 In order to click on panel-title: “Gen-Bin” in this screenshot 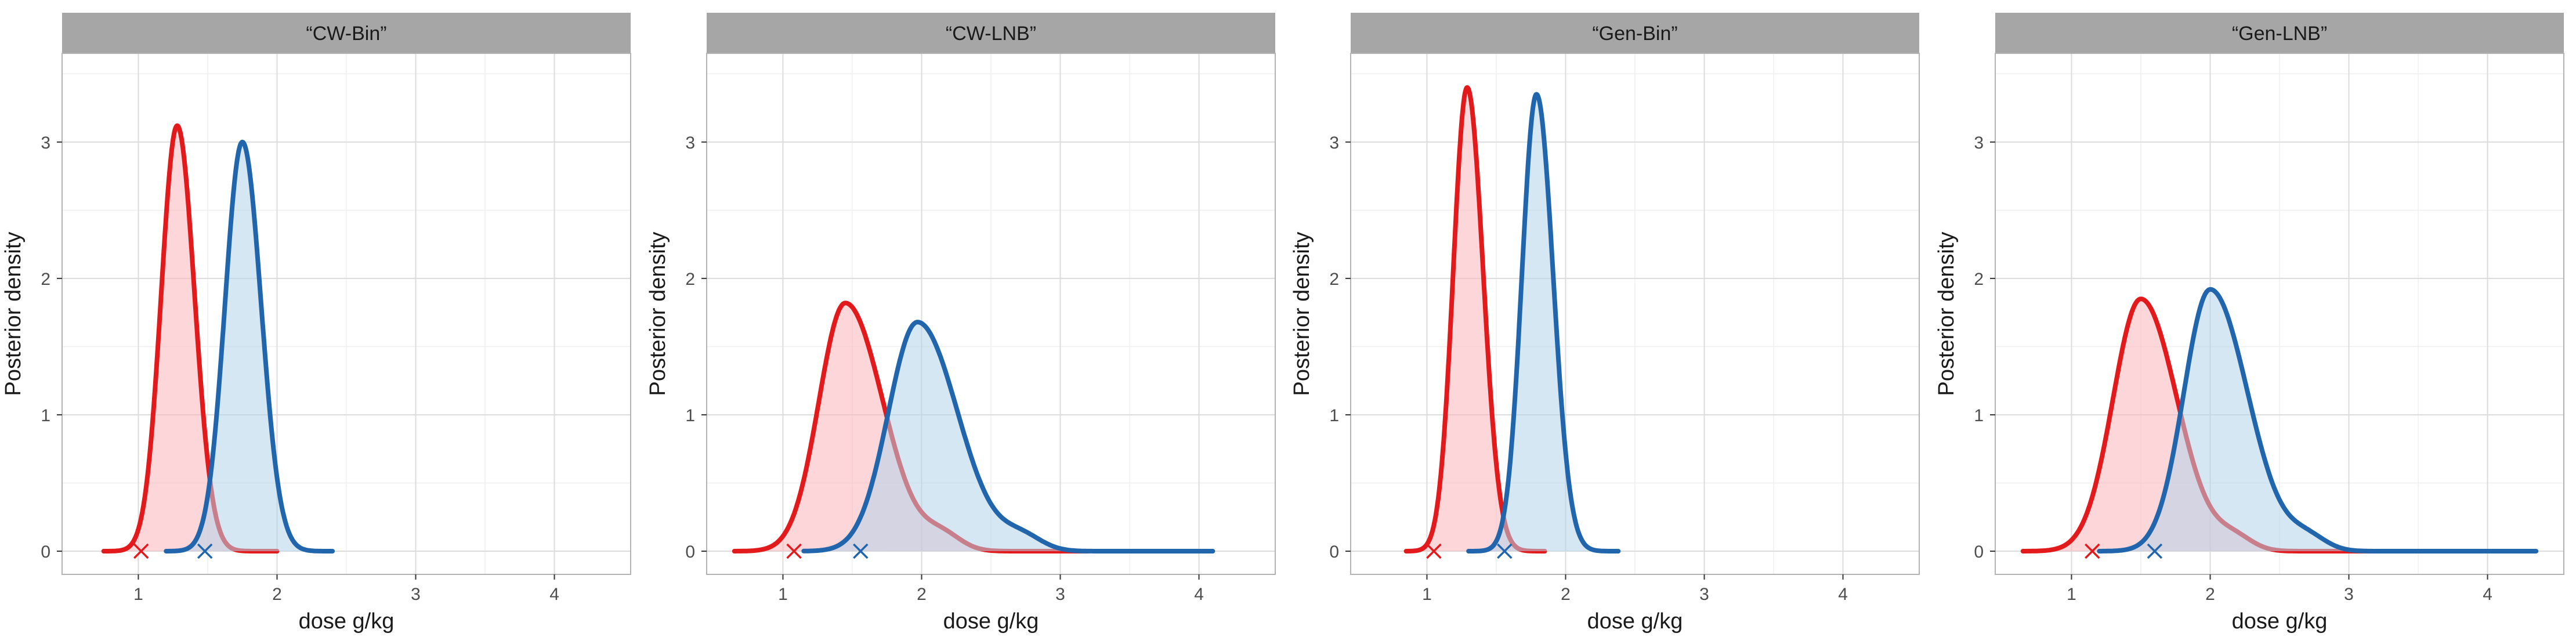, I will do `click(1634, 34)`.